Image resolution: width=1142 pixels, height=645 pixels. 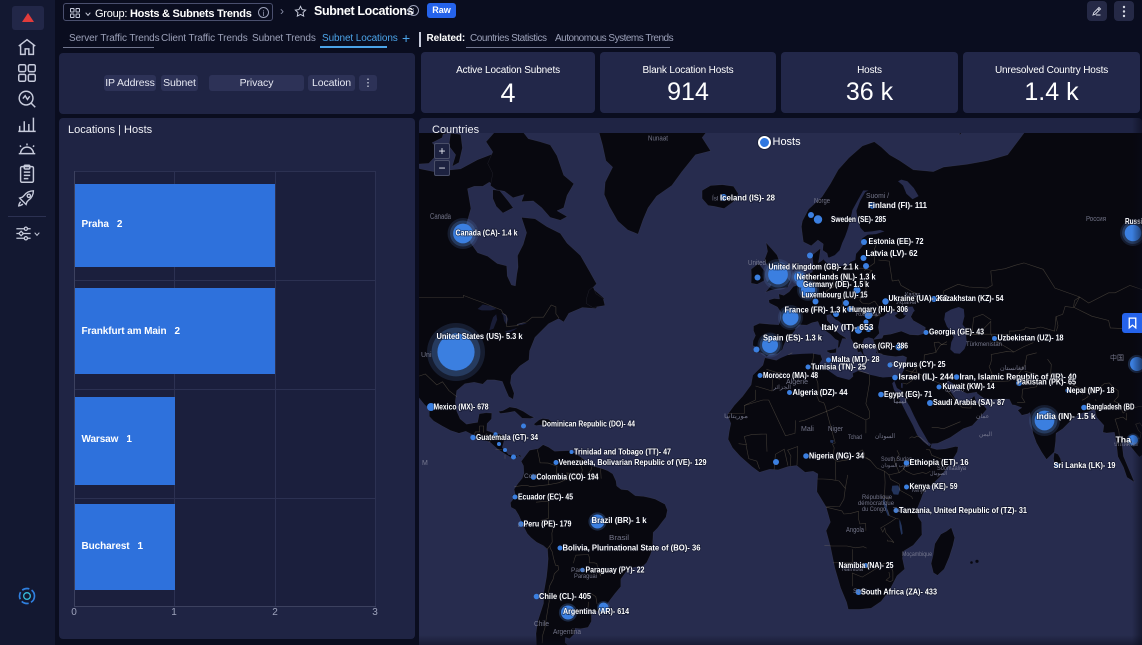 I want to click on svg-text: 中国, so click(x=1117, y=357).